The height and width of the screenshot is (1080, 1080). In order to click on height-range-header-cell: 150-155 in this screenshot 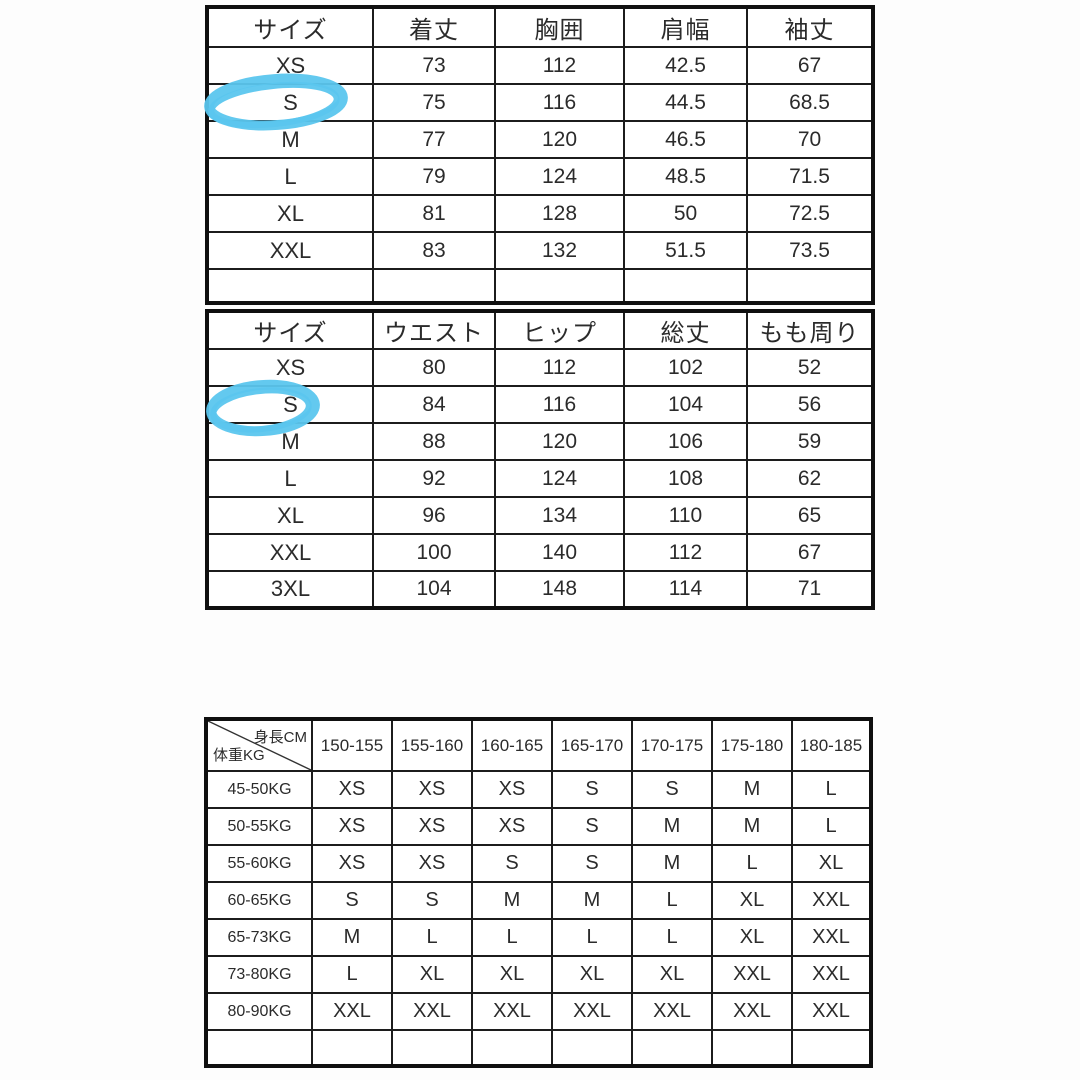, I will do `click(352, 745)`.